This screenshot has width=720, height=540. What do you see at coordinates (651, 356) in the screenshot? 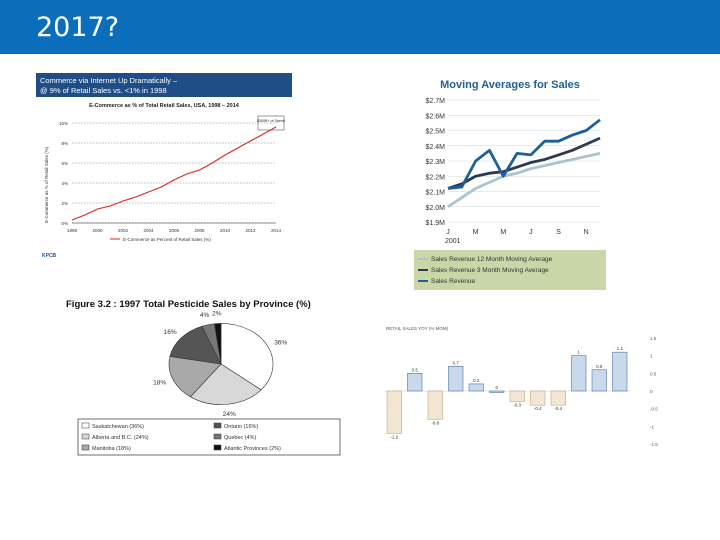
I see `bar-ytick: 1` at bounding box center [651, 356].